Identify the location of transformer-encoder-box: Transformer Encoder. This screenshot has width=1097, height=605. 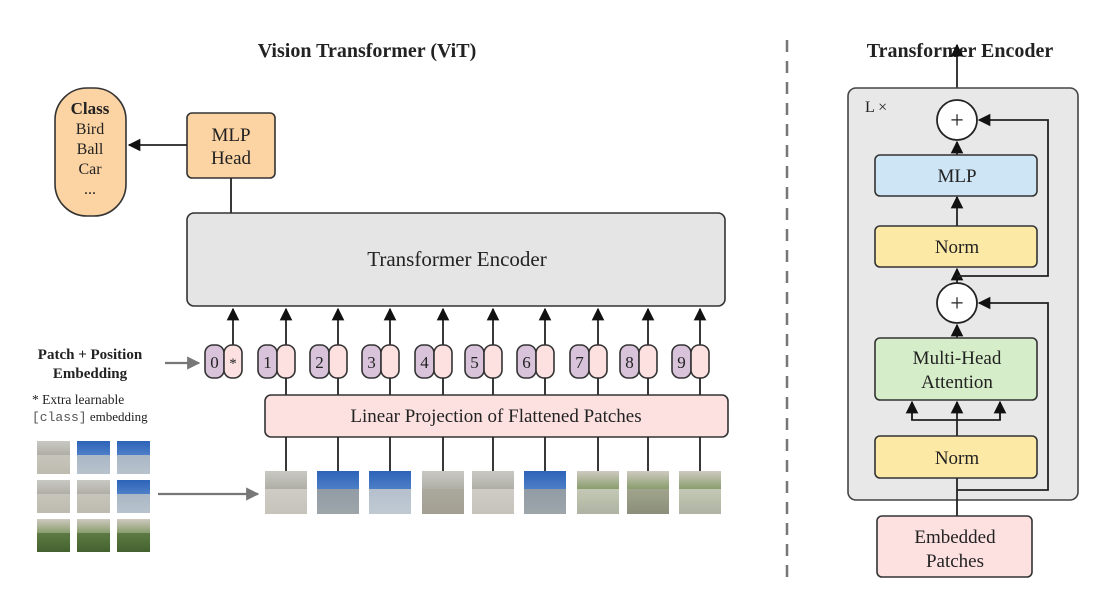
(456, 259).